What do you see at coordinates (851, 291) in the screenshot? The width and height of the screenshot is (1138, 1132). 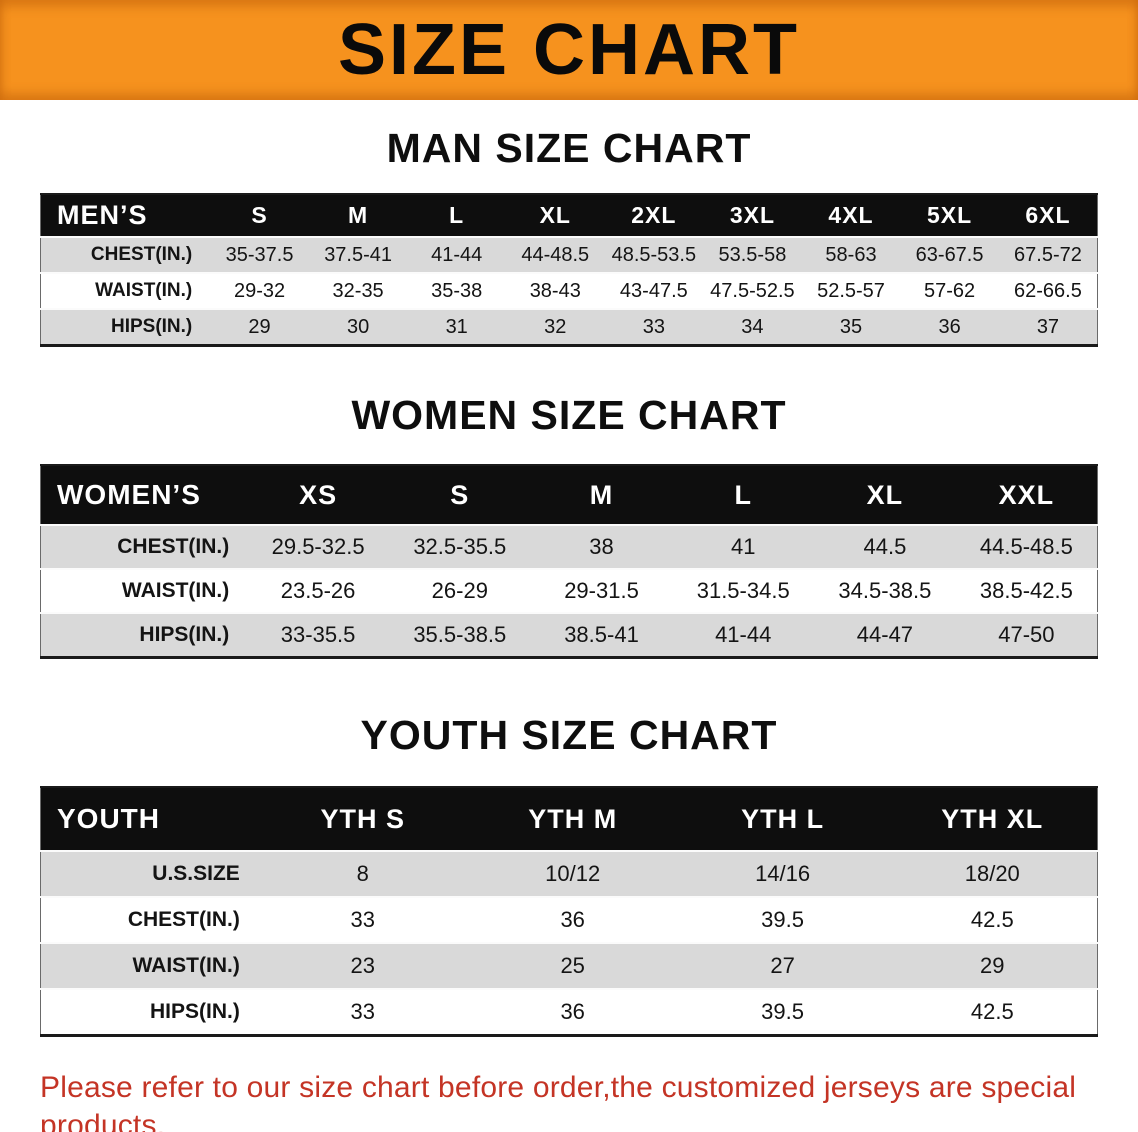 I see `value-cell: 52.5-57` at bounding box center [851, 291].